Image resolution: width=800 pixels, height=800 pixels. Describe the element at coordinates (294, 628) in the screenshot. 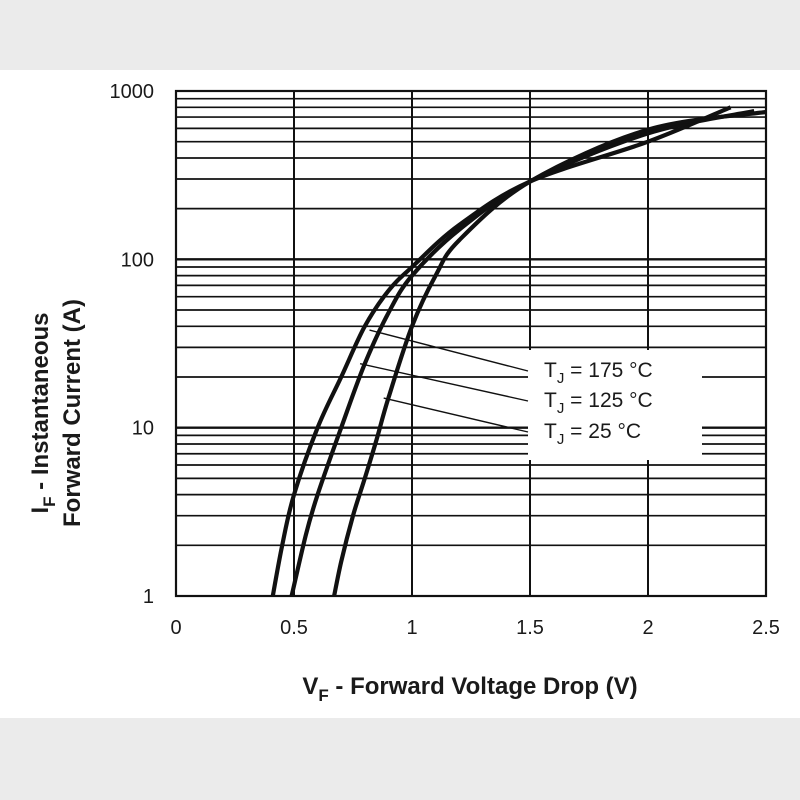

I see `x-tick-label: 0.5` at that location.